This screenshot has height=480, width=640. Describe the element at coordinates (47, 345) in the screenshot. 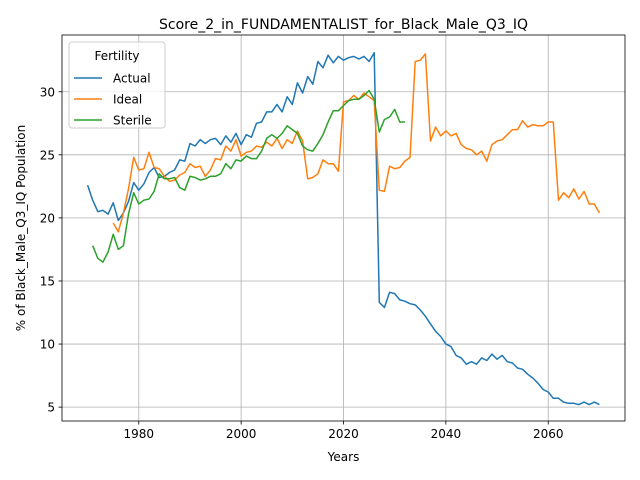

I see `y-tick-label: 10` at that location.